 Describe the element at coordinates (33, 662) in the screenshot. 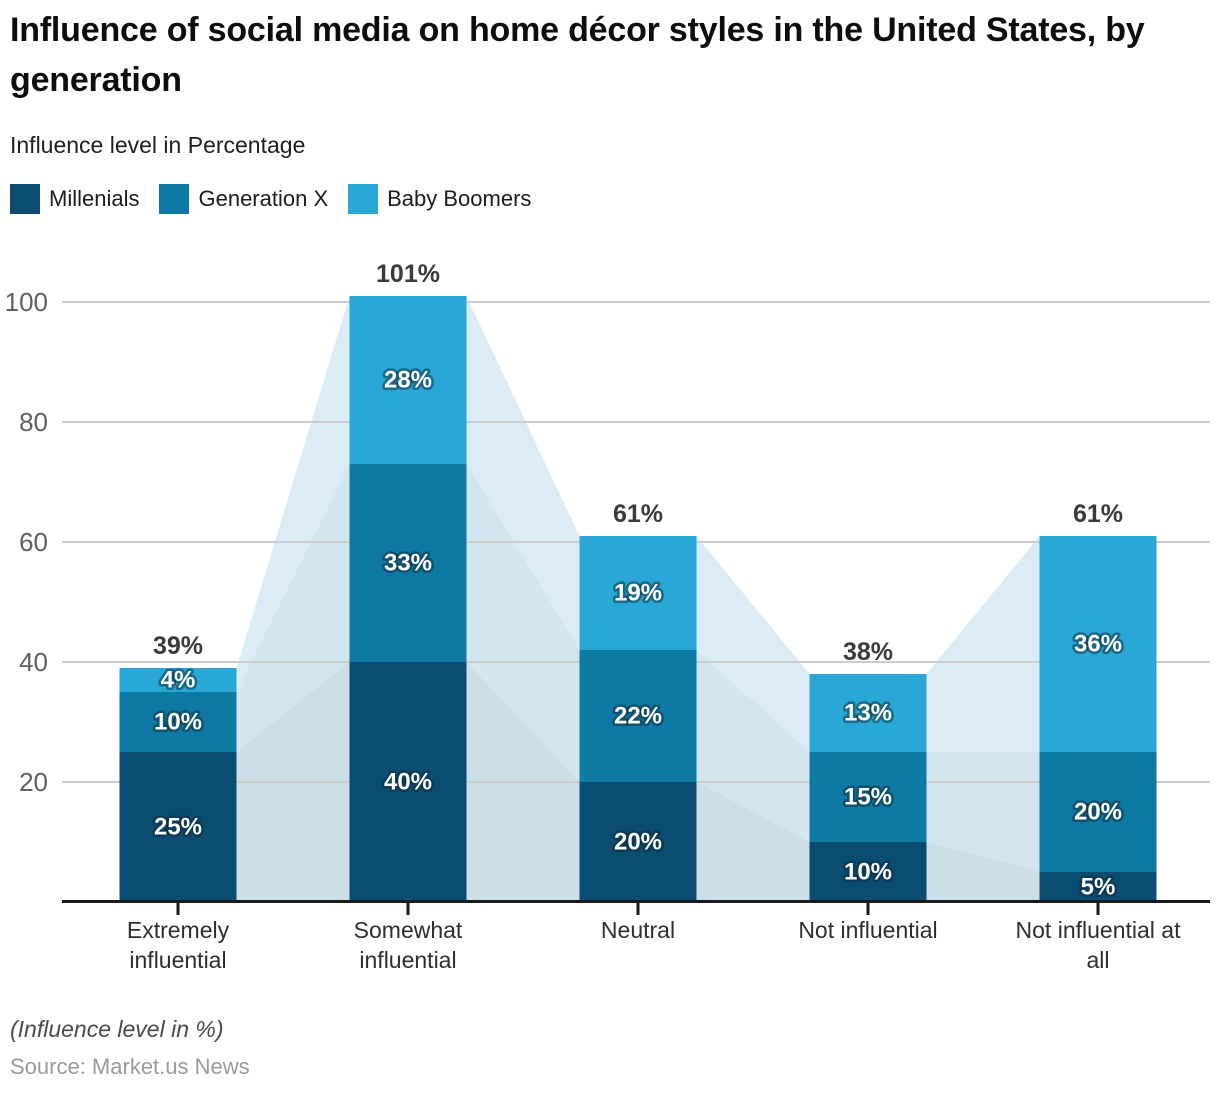

I see `y-axis-label: 40` at that location.